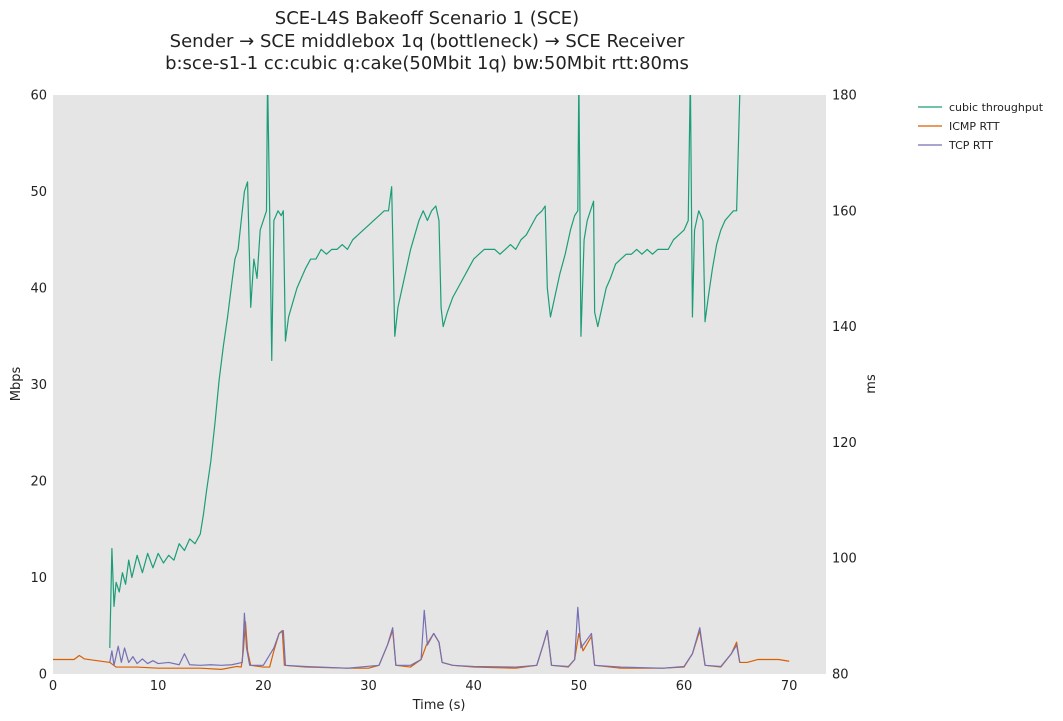 The width and height of the screenshot is (1063, 721). Describe the element at coordinates (425, 637) in the screenshot. I see `series-line-tcp-rtt` at that location.